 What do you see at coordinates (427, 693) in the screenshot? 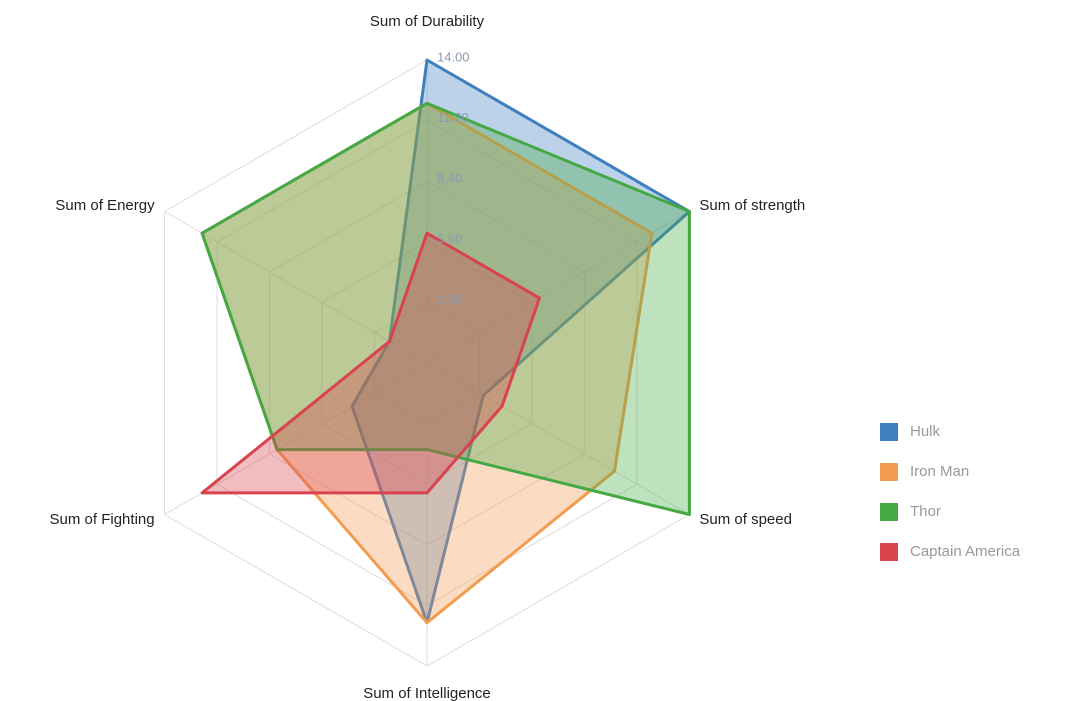
I see `axis-label: Sum of Intelligence` at bounding box center [427, 693].